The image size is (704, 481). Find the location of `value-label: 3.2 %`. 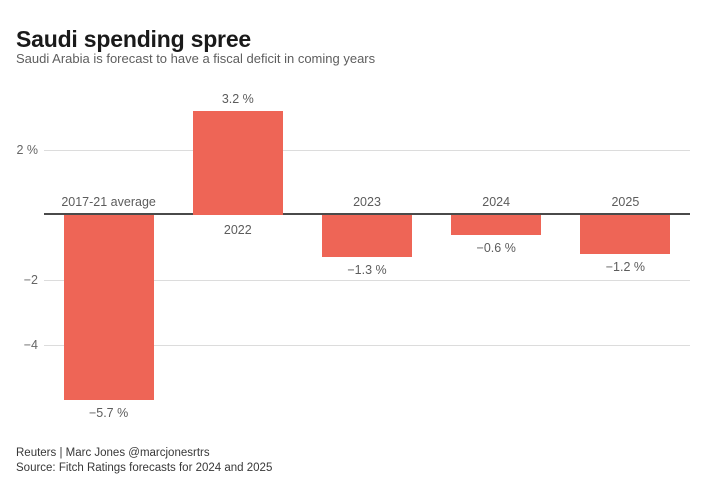

value-label: 3.2 % is located at coordinates (237, 99).